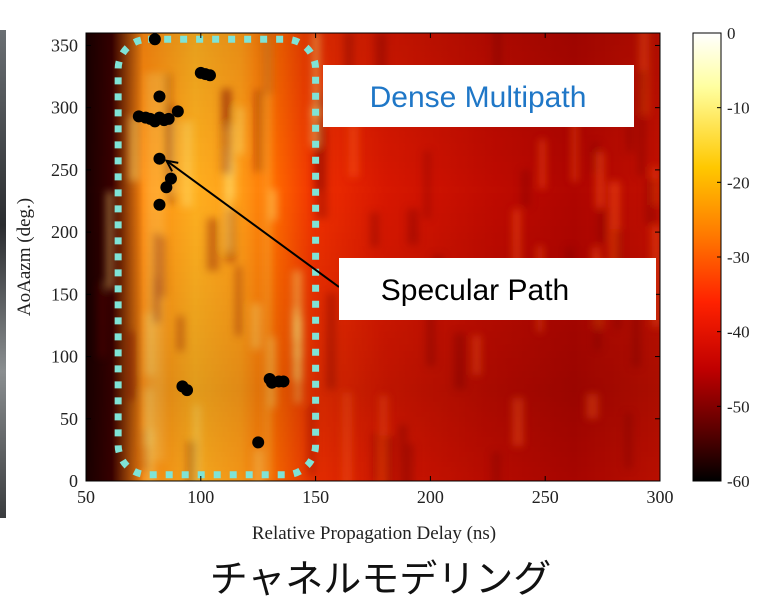 The height and width of the screenshot is (605, 761). What do you see at coordinates (374, 533) in the screenshot?
I see `x-axis-label: Relative Propagation Delay (ns)` at bounding box center [374, 533].